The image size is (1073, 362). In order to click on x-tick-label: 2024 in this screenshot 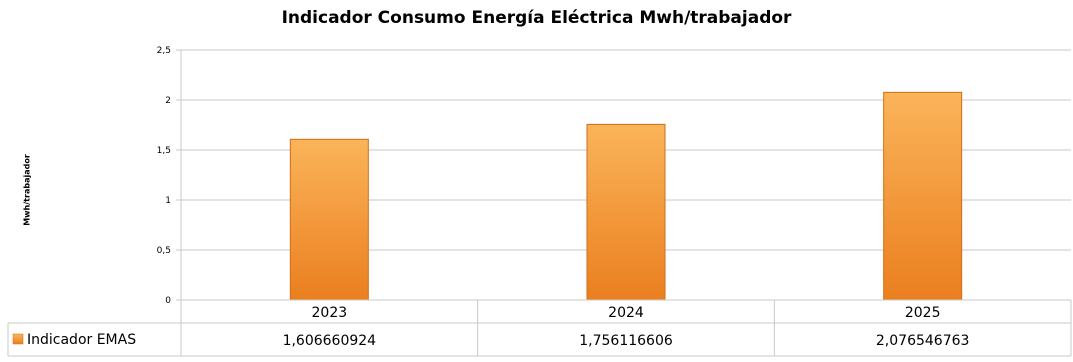, I will do `click(626, 313)`.